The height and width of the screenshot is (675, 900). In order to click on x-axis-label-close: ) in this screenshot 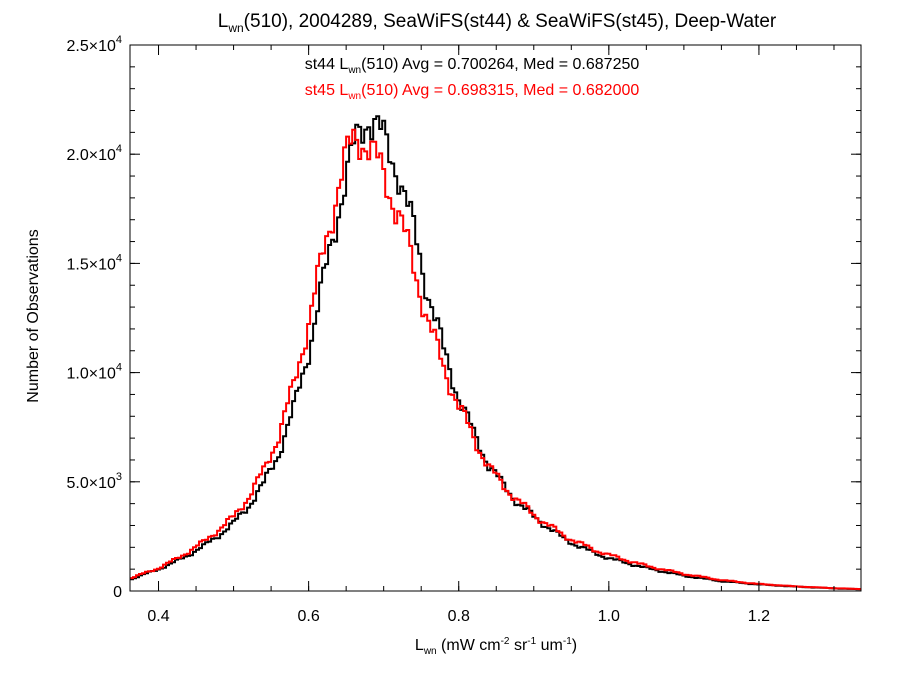, I will do `click(574, 645)`.